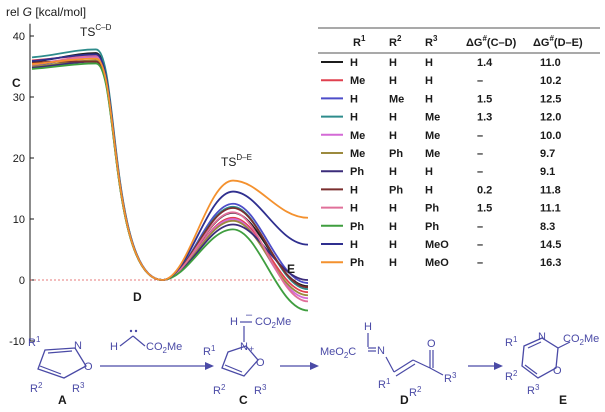 The width and height of the screenshot is (605, 412). Describe the element at coordinates (16, 83) in the screenshot. I see `state-label-C: C` at that location.